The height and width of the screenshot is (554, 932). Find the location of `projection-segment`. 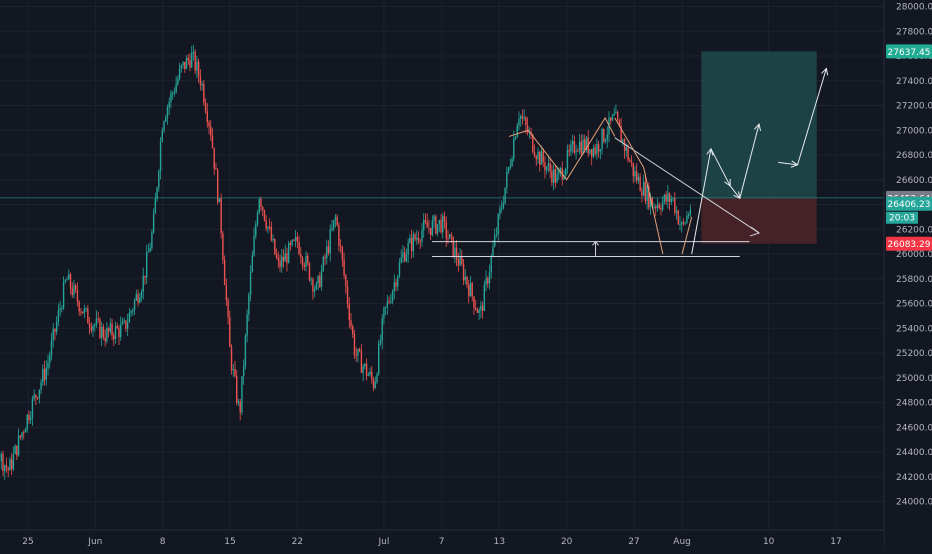

projection-segment is located at coordinates (749, 161).